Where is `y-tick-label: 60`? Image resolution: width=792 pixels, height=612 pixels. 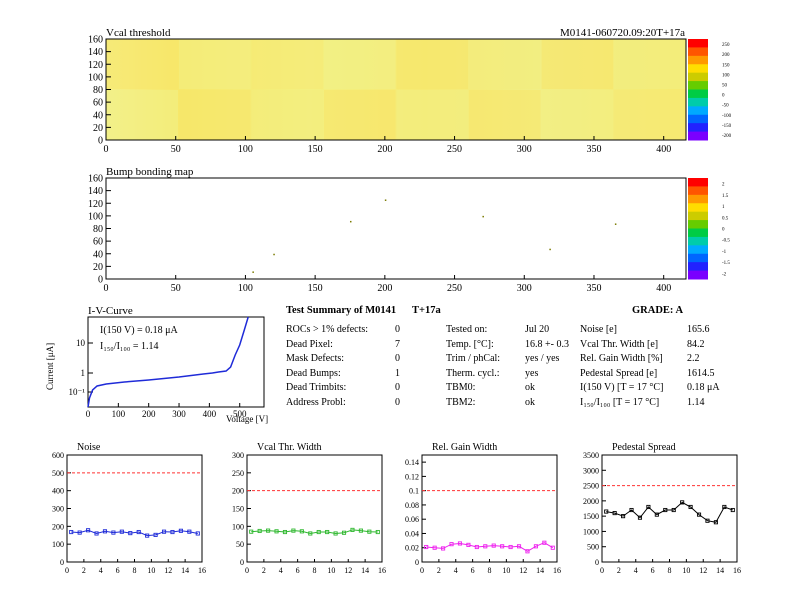
y-tick-label: 60 is located at coordinates (98, 103).